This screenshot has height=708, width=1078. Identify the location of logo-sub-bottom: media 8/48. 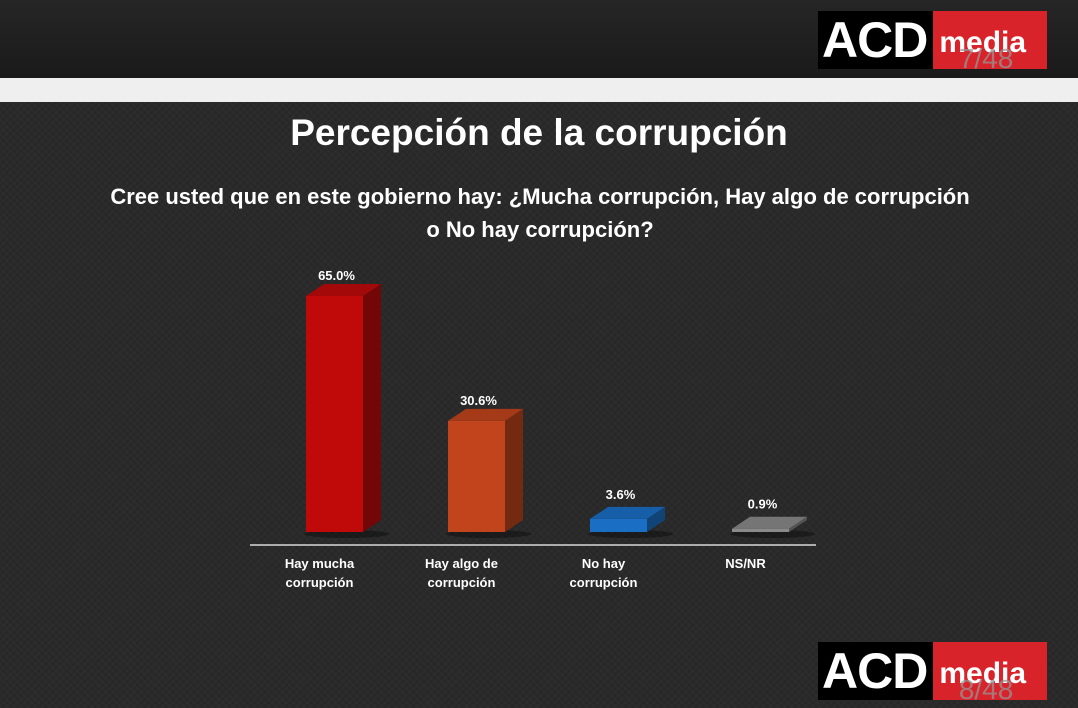
(990, 673).